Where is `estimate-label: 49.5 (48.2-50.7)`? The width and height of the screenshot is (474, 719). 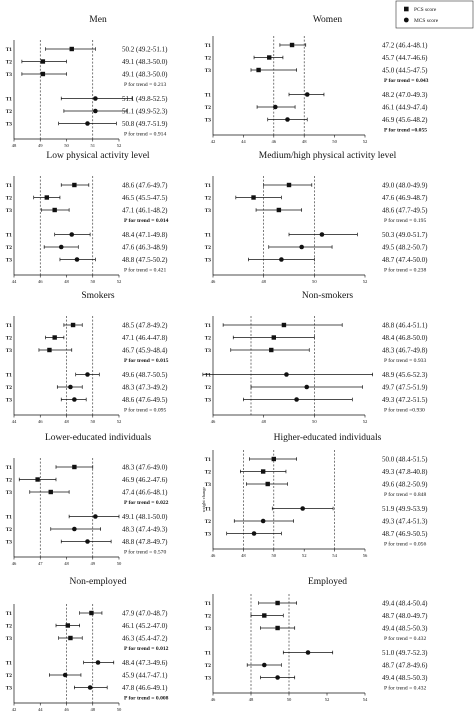 estimate-label: 49.5 (48.2-50.7) is located at coordinates (405, 247).